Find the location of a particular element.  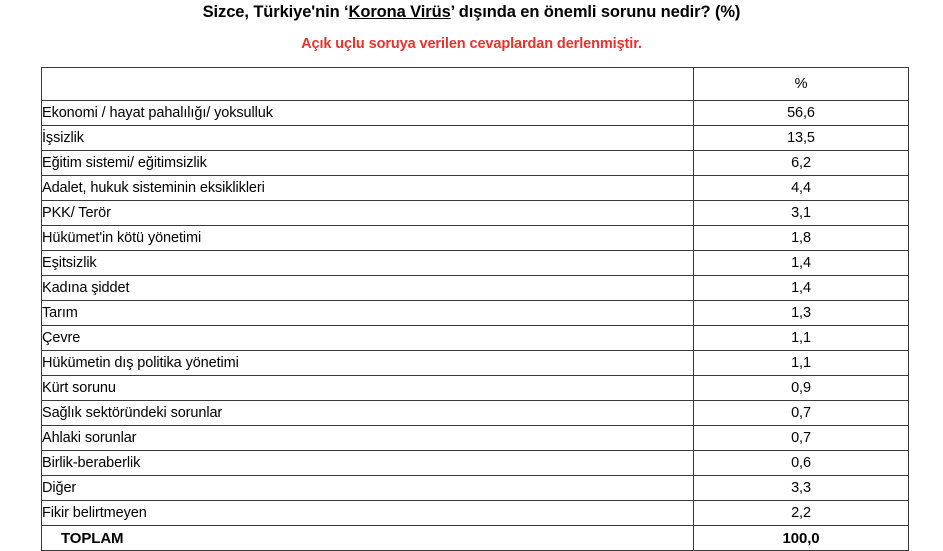

title-after: ’ dışında en önemli sorunu nedir? (%) is located at coordinates (595, 12).